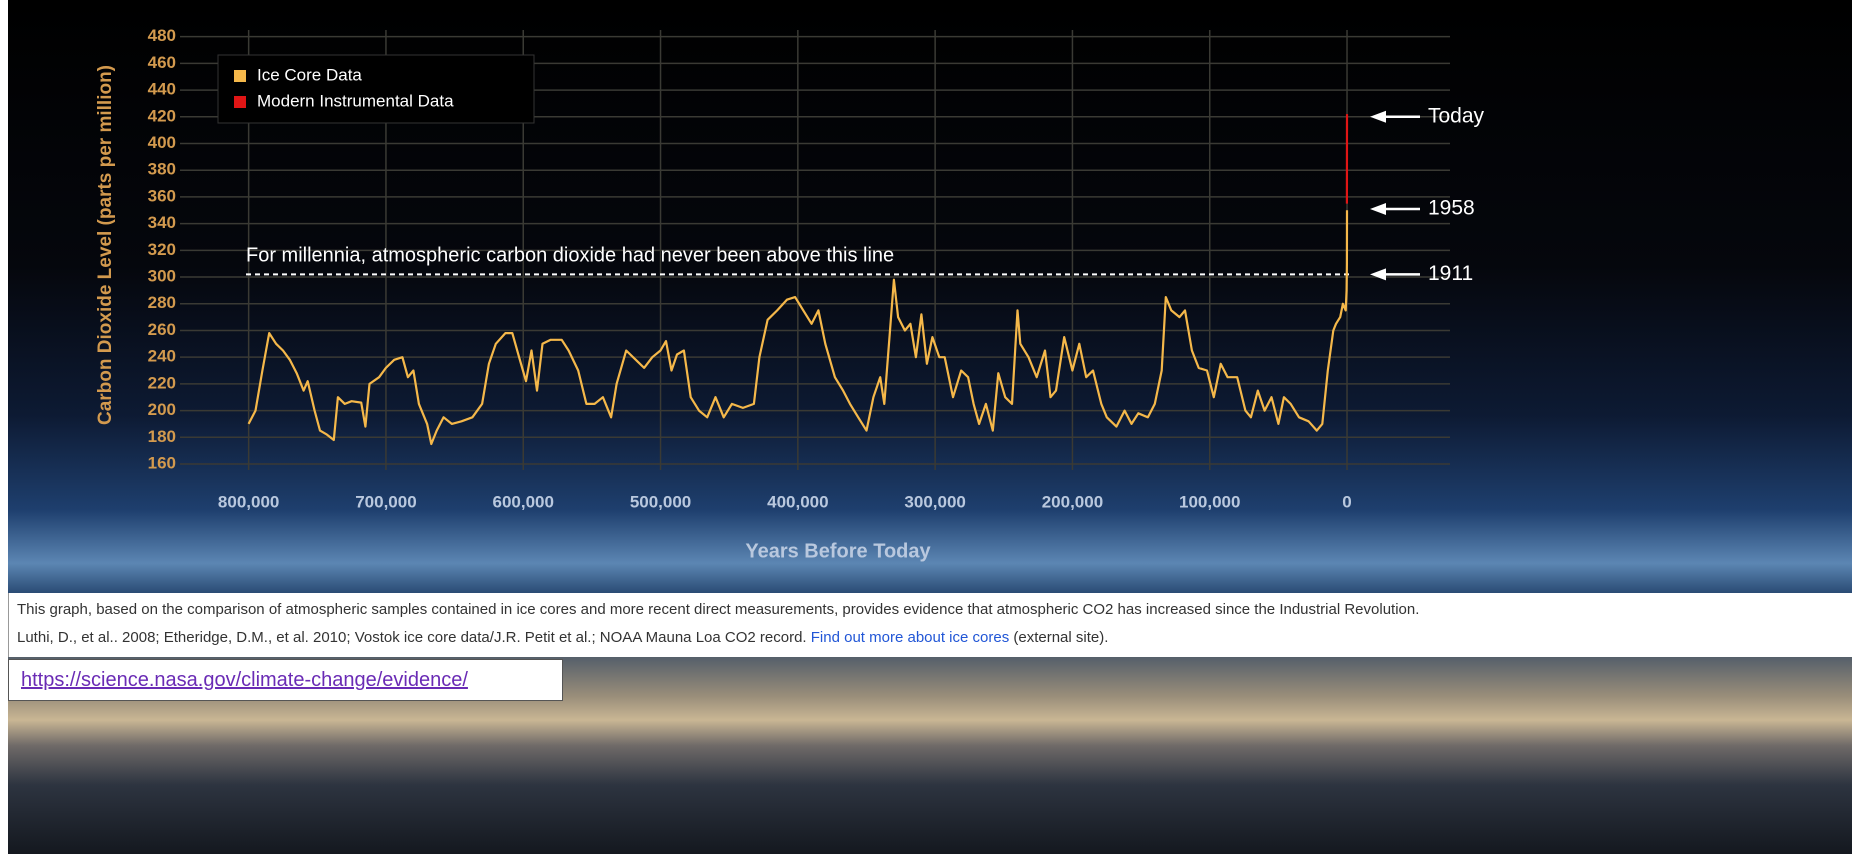  What do you see at coordinates (162, 35) in the screenshot?
I see `y-tick-label: 480` at bounding box center [162, 35].